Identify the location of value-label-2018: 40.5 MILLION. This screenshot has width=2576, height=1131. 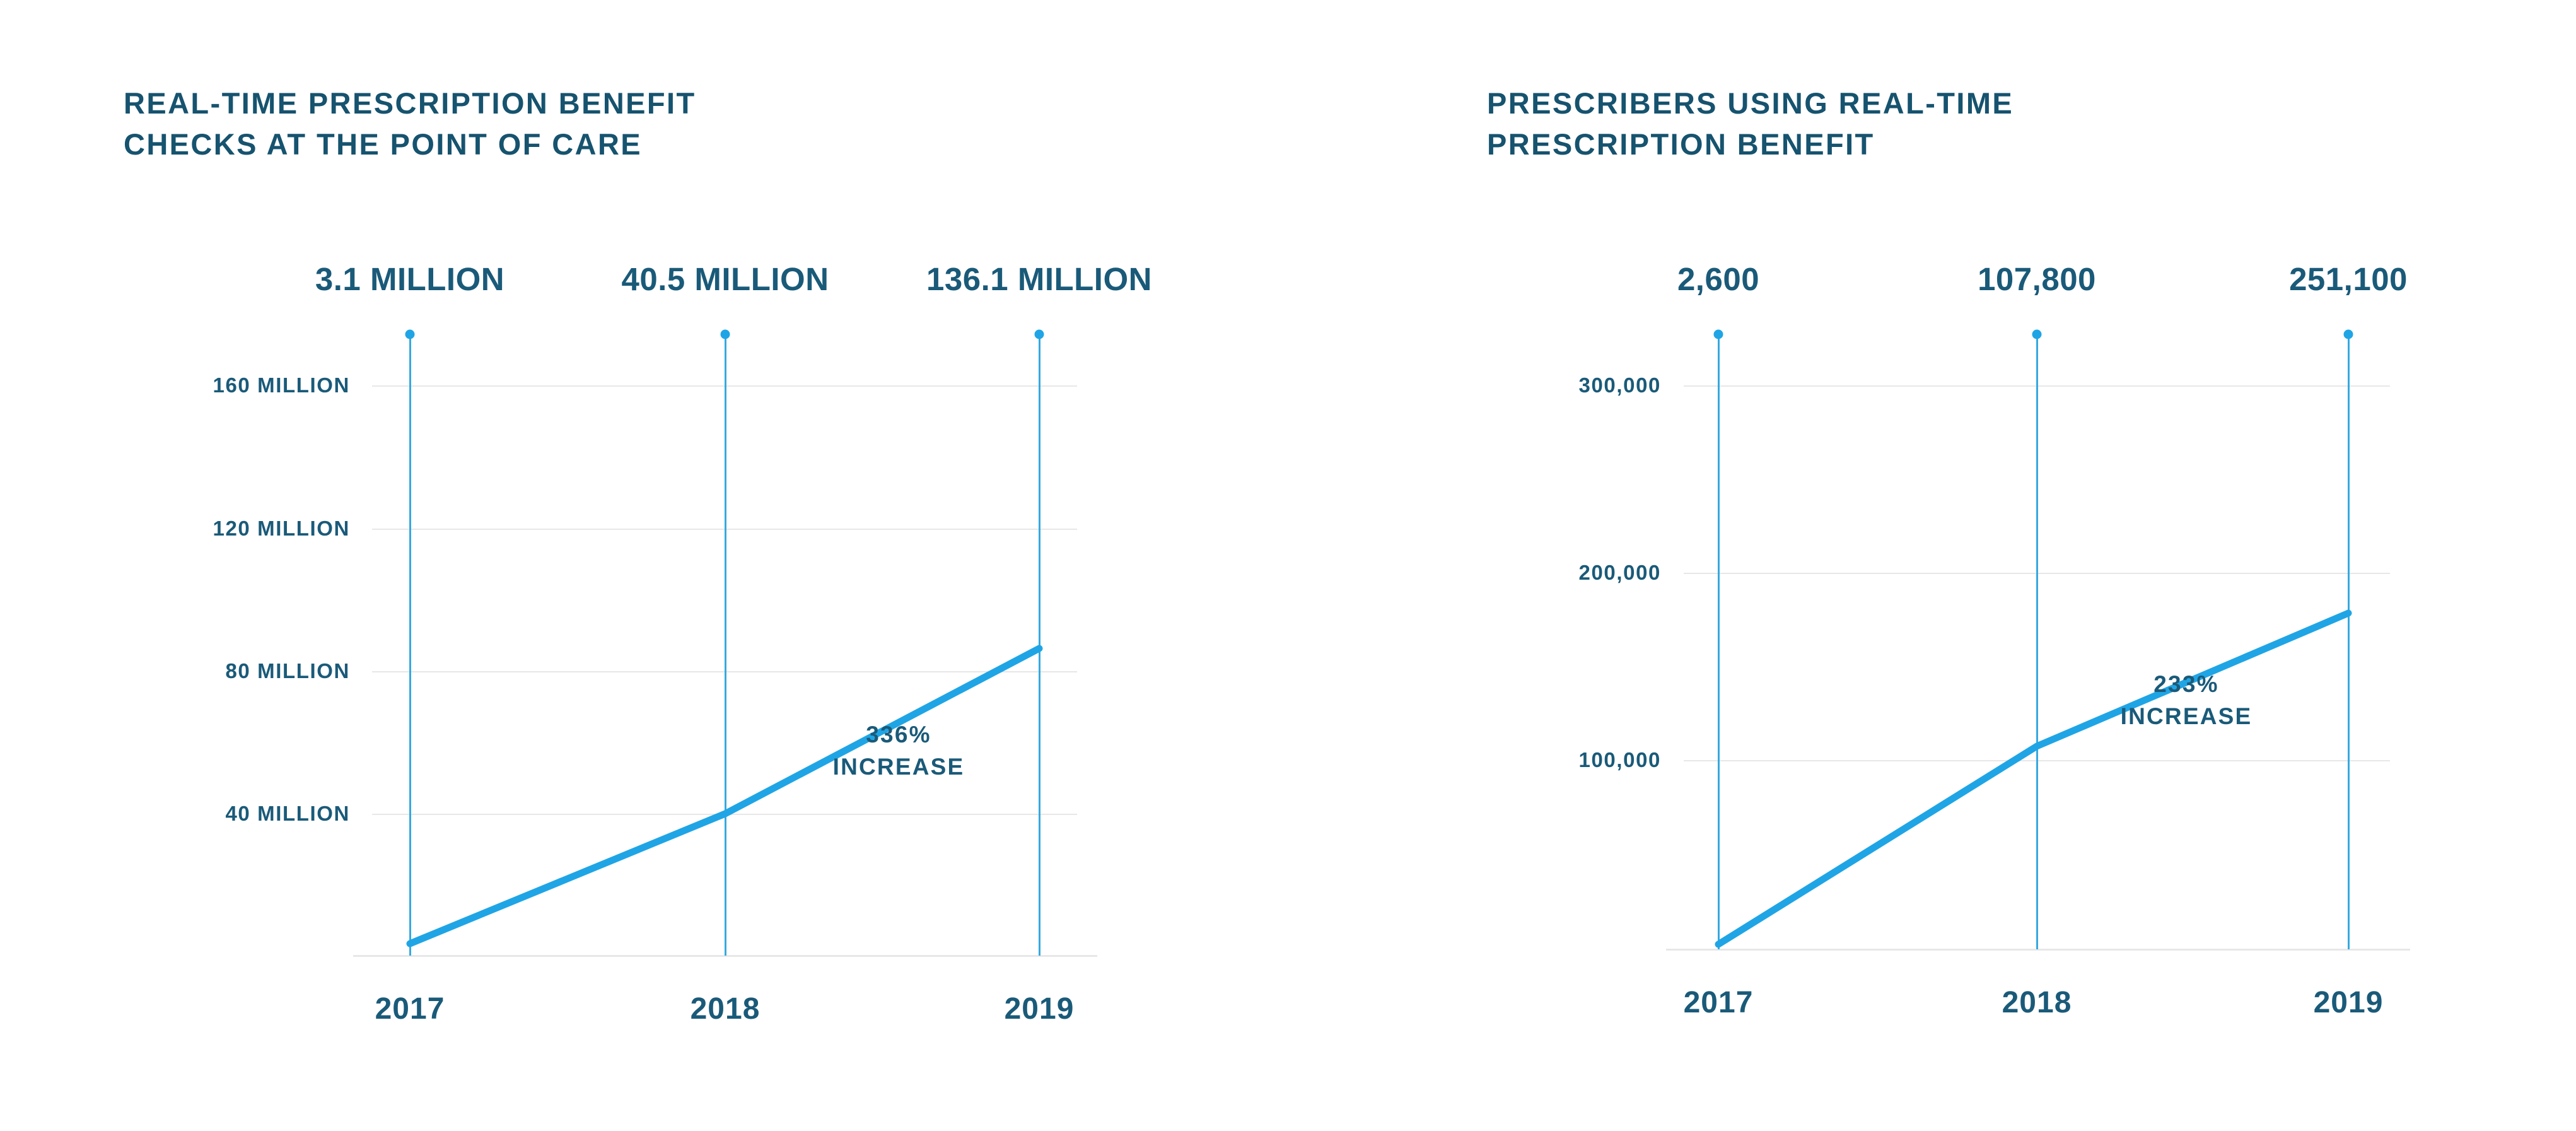
(725, 279).